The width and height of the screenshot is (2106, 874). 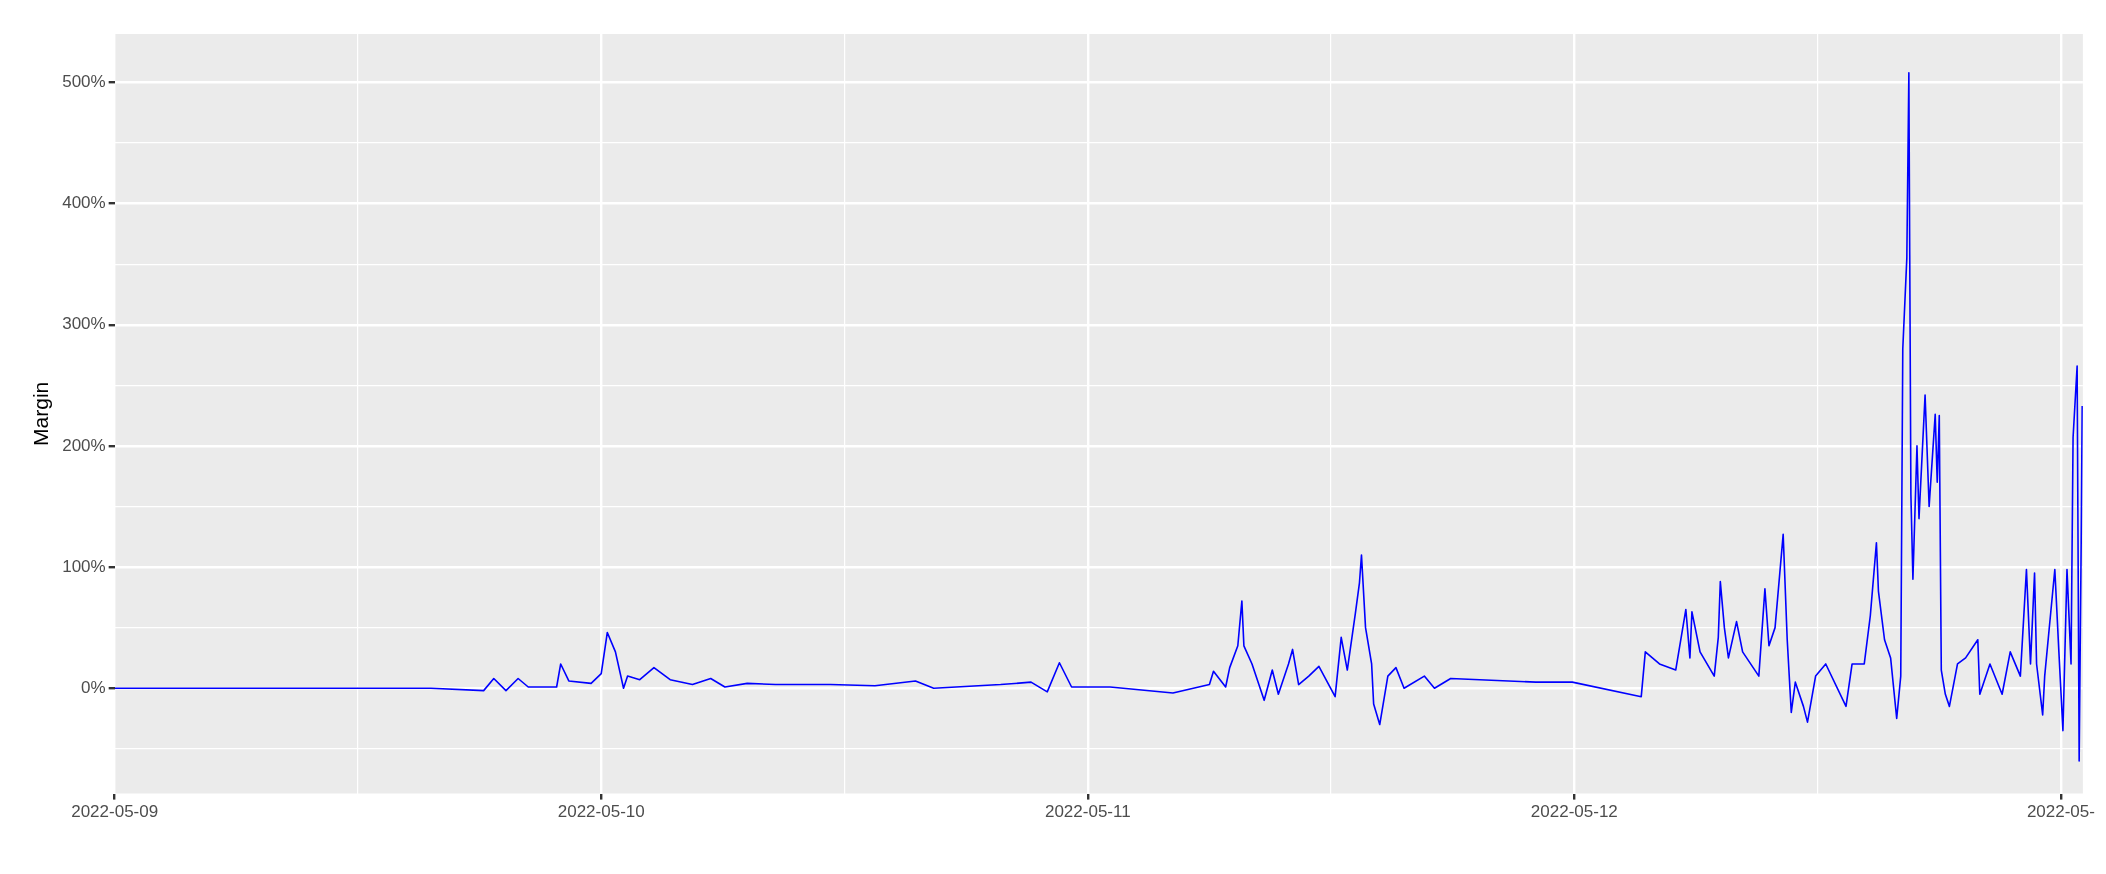 I want to click on y-tick-label: 500%, so click(x=84, y=82).